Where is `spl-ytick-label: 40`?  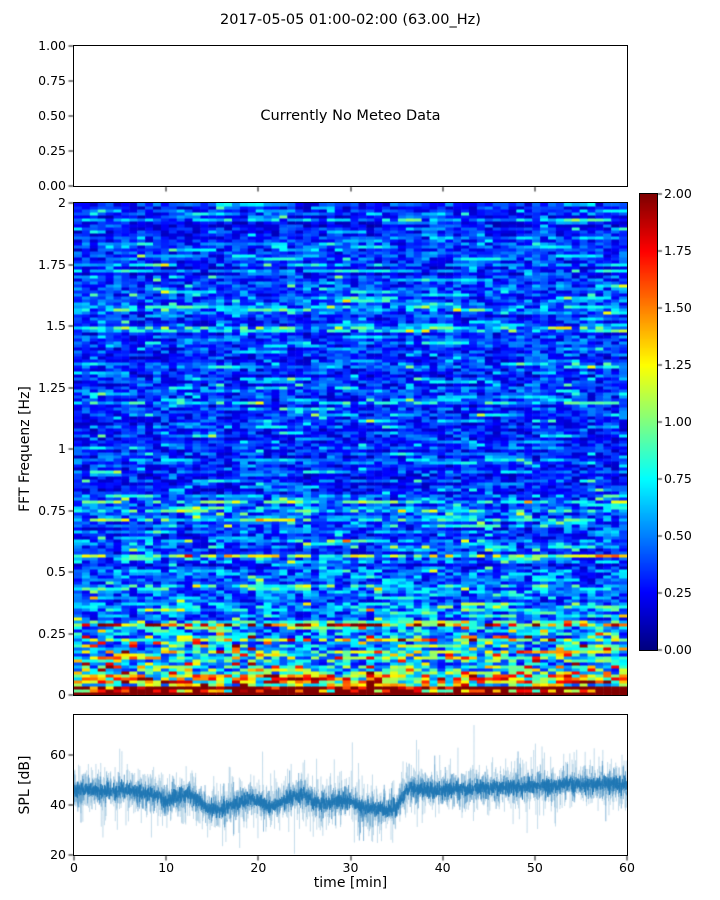 spl-ytick-label: 40 is located at coordinates (58, 804).